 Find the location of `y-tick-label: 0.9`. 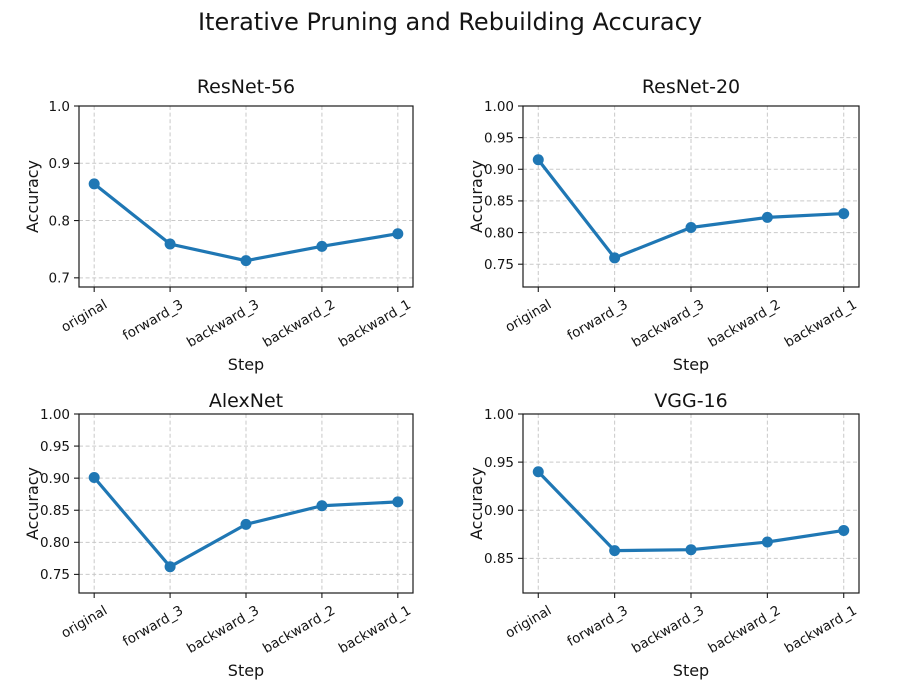

y-tick-label: 0.9 is located at coordinates (59, 164).